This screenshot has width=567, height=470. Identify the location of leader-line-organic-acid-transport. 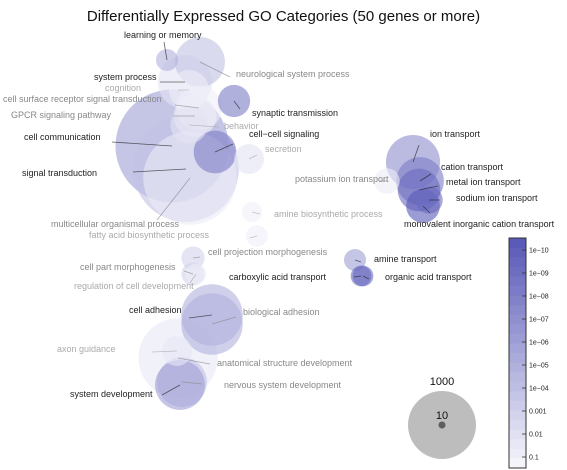
(366, 277).